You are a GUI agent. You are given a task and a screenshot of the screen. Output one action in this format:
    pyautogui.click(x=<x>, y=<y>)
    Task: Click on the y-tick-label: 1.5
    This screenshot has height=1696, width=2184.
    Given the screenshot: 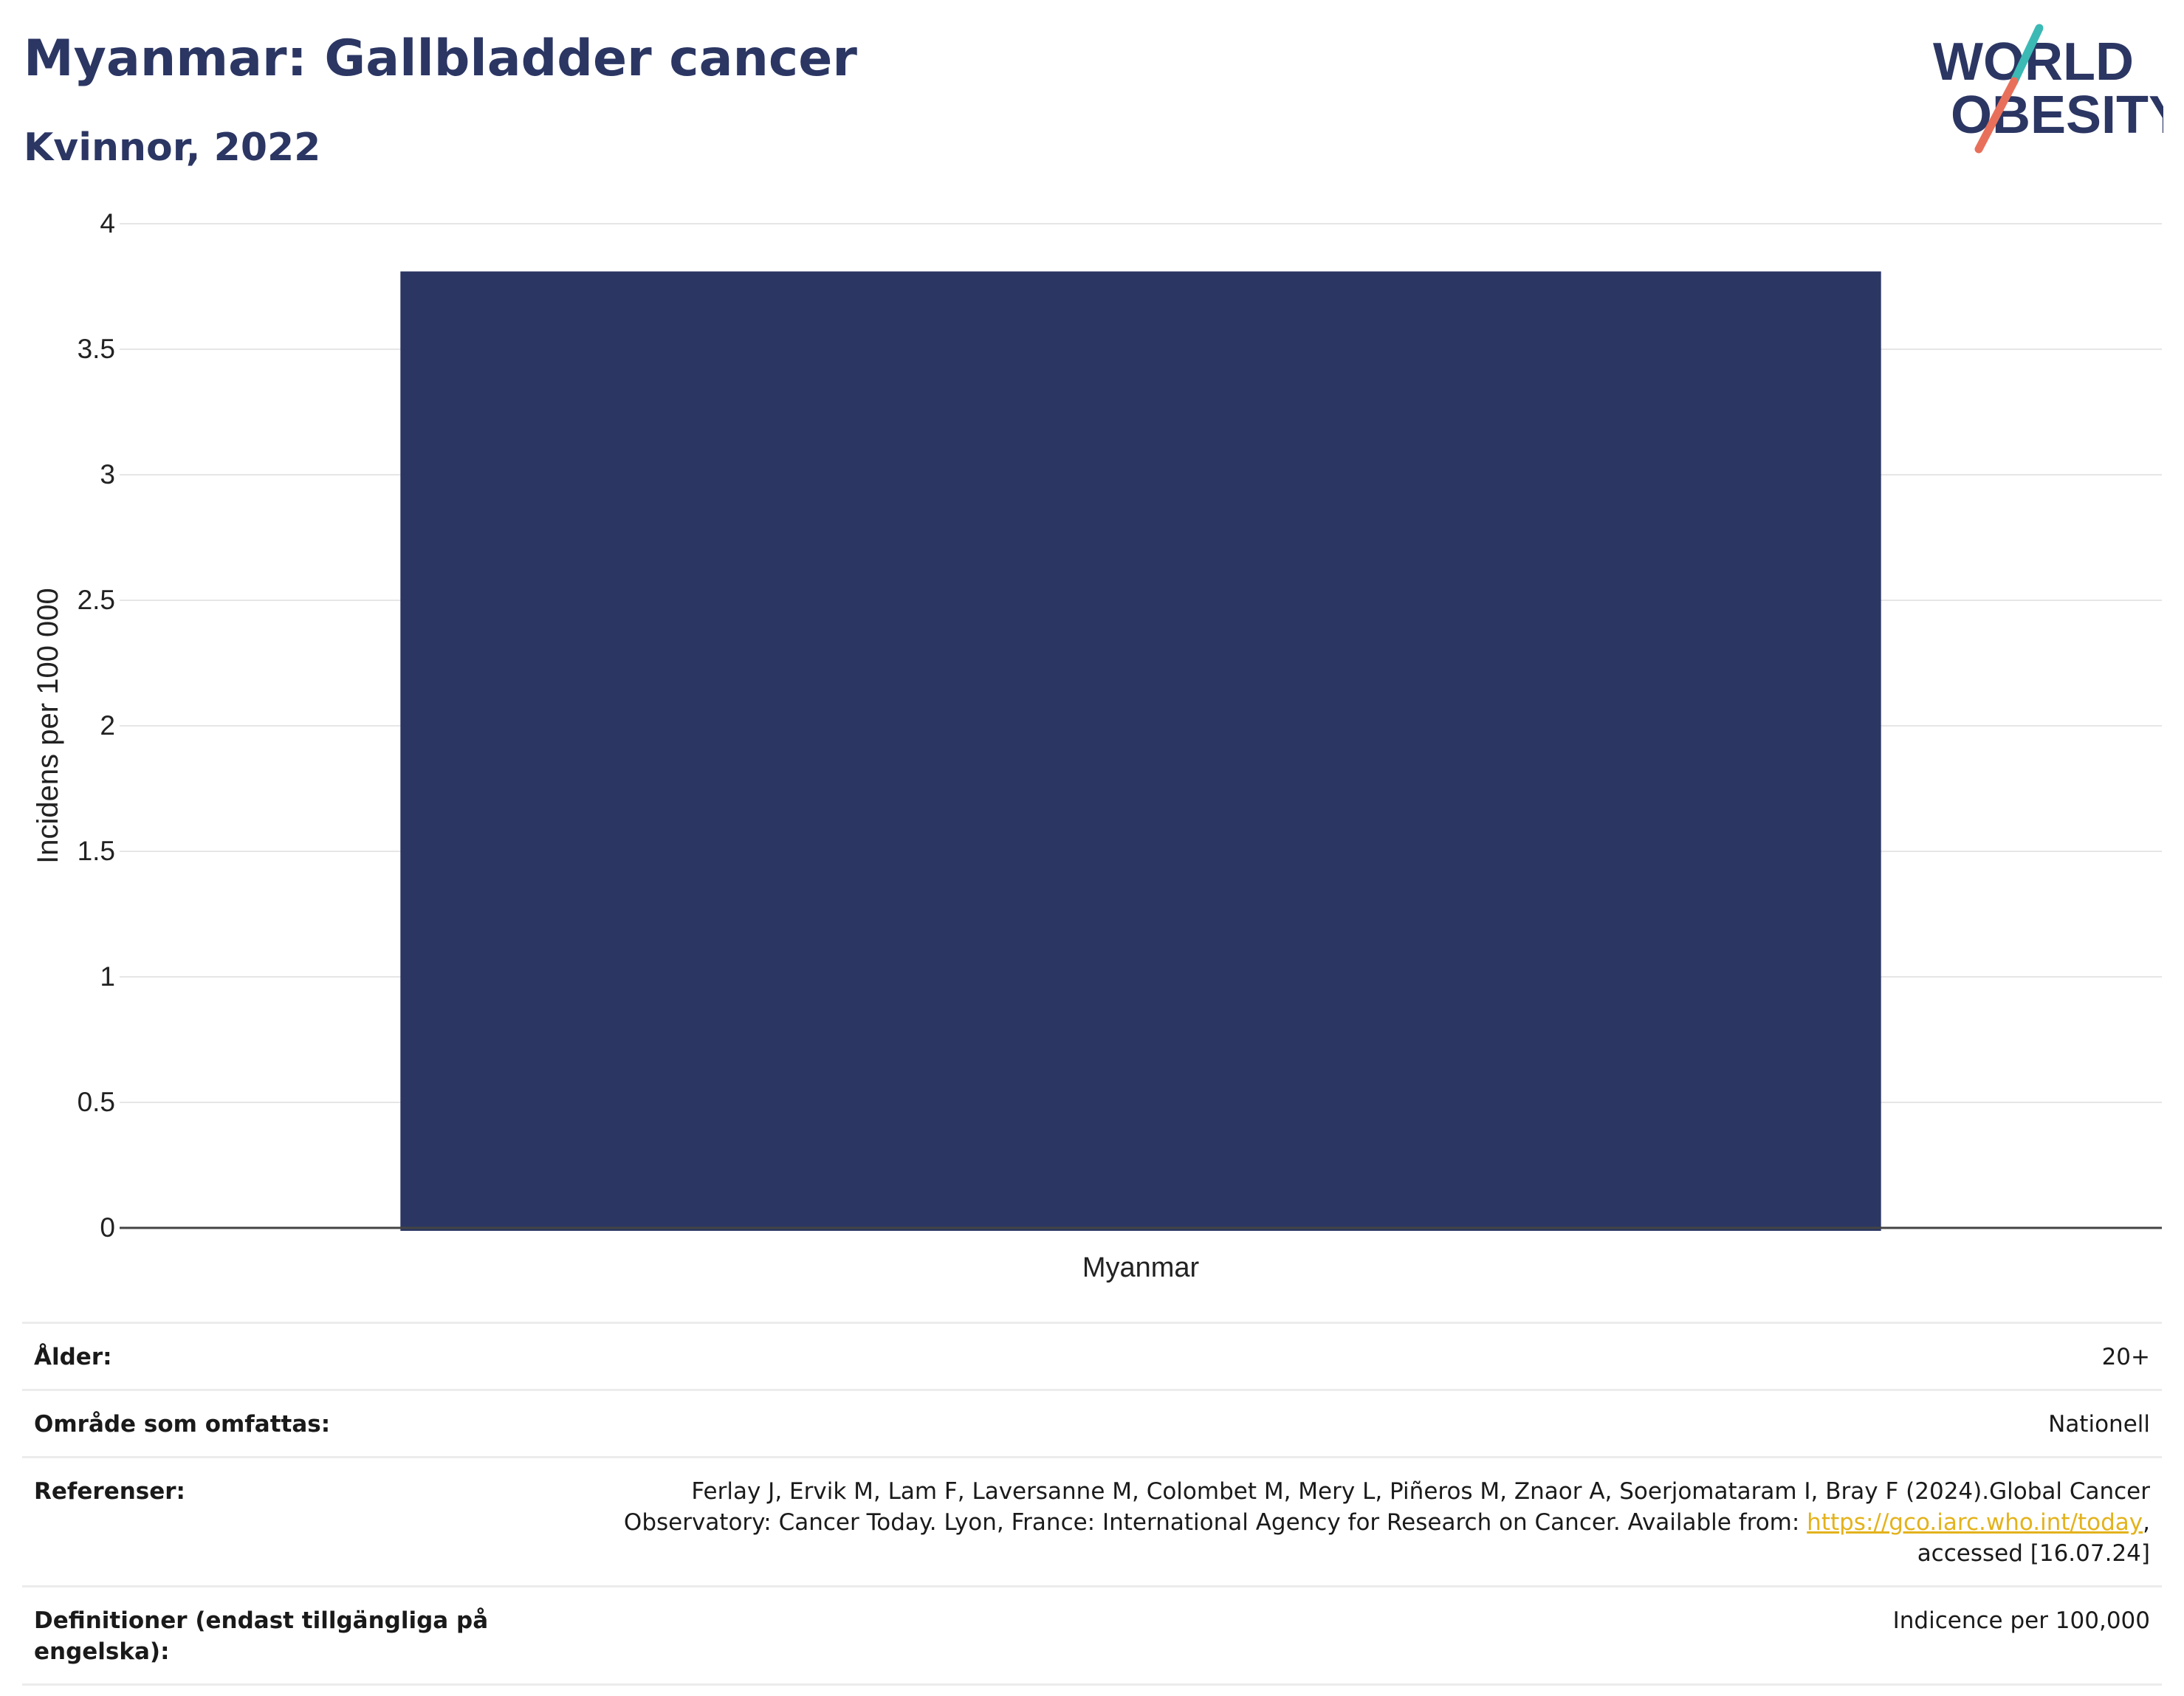 What is the action you would take?
    pyautogui.click(x=96, y=851)
    